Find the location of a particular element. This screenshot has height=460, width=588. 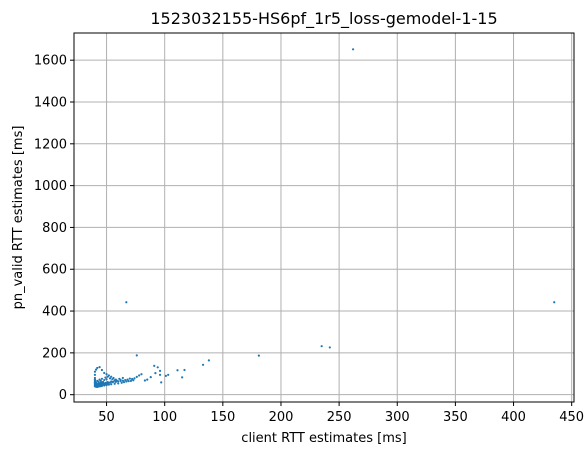

x-tick-label: 200 is located at coordinates (281, 417).